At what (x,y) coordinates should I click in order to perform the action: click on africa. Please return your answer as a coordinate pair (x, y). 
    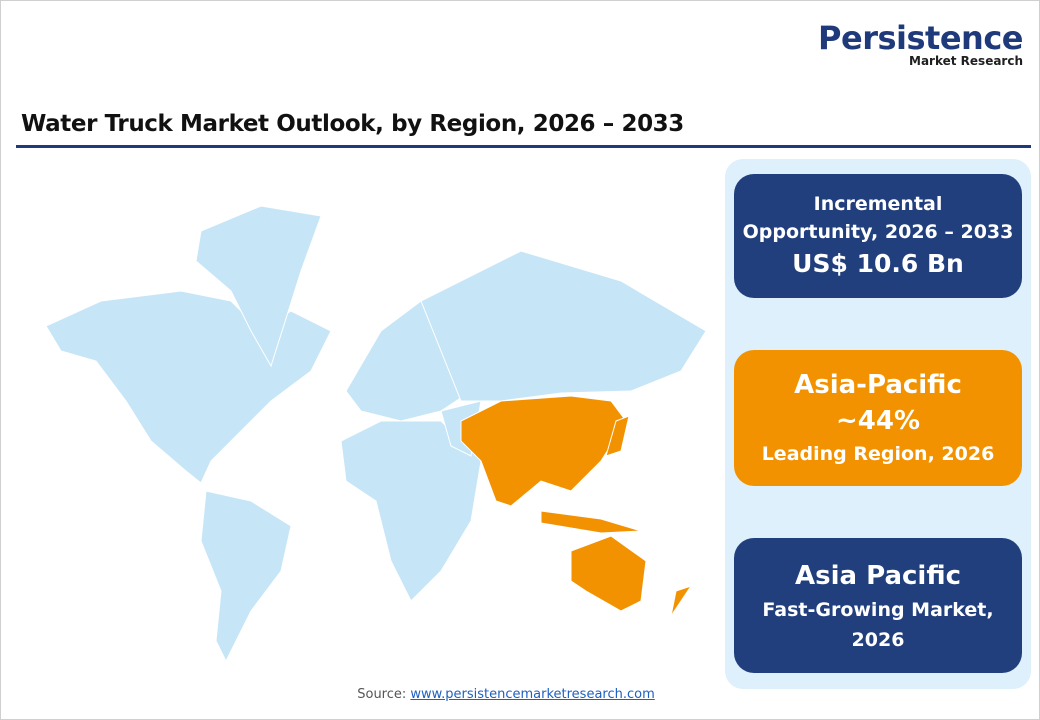
    Looking at the image, I should click on (411, 511).